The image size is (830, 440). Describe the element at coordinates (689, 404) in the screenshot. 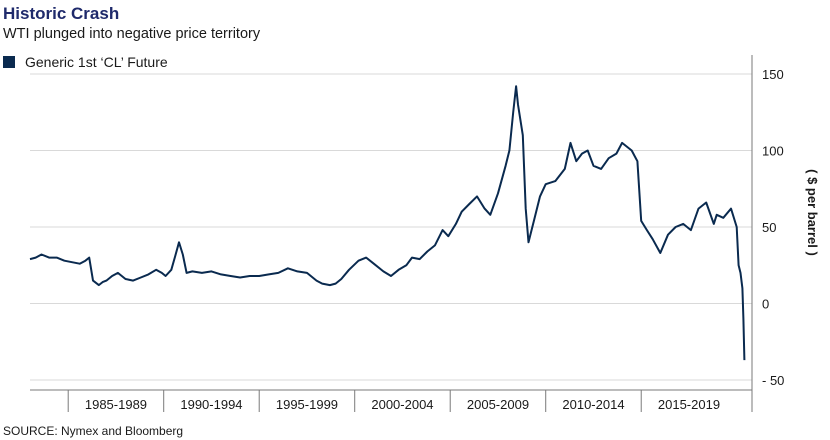

I see `x-tick-label: 2015-2019` at that location.